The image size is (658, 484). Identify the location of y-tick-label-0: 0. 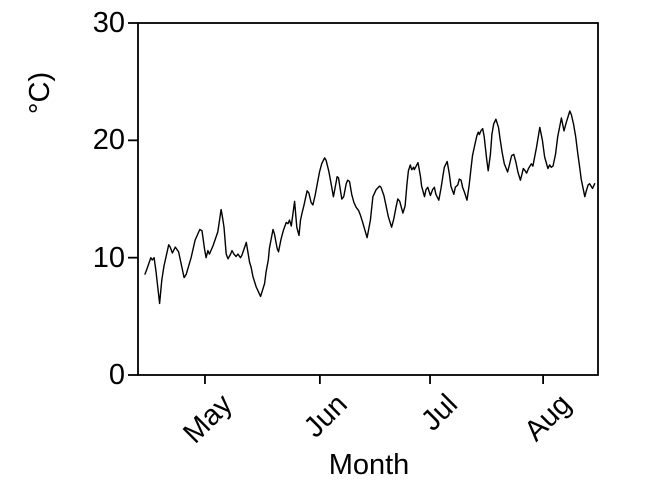
(116, 375).